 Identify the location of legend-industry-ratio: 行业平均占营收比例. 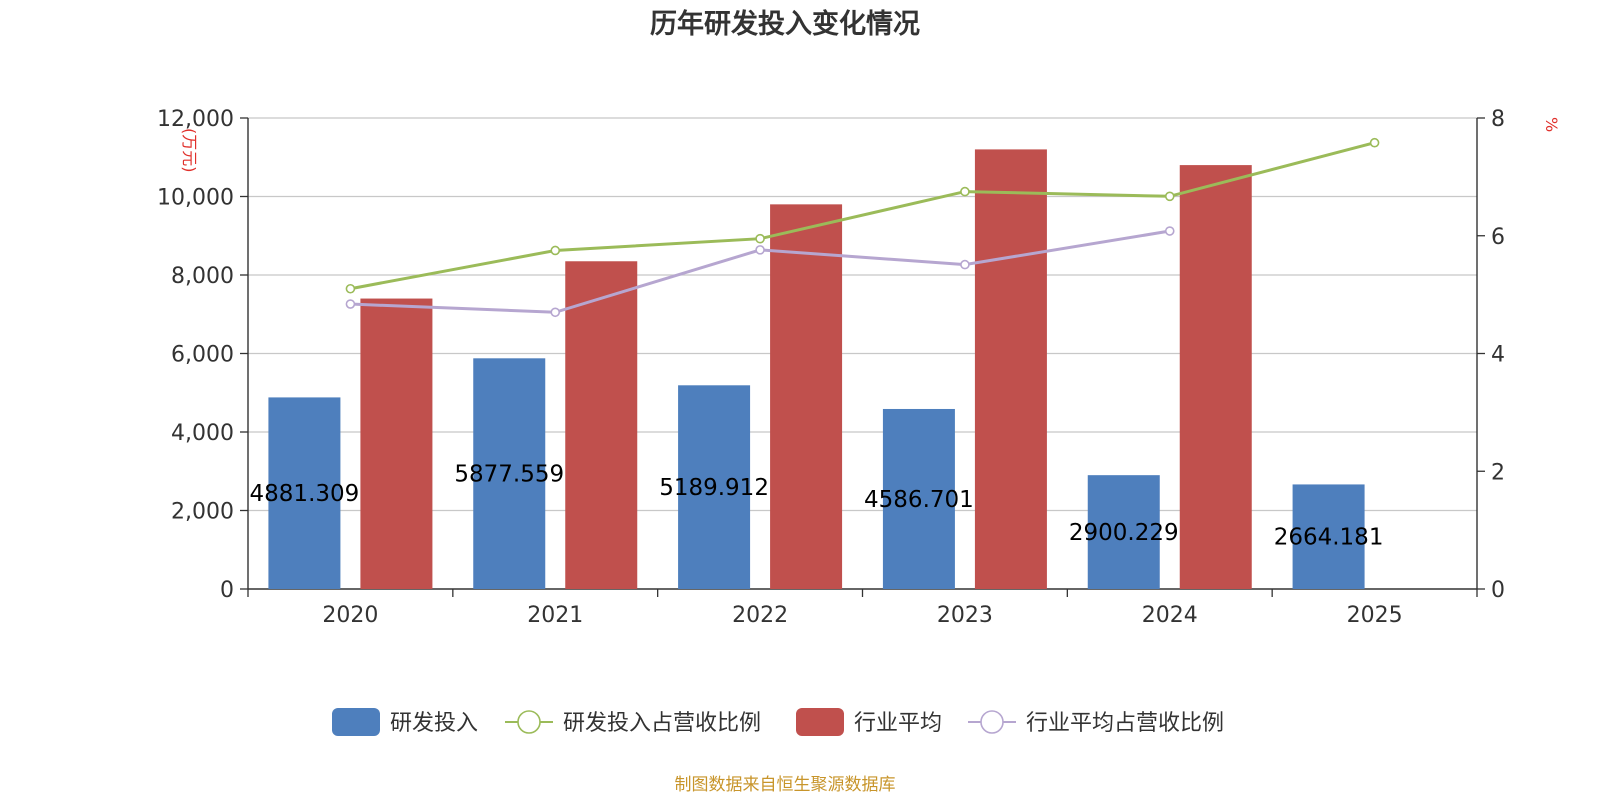
(1096, 723).